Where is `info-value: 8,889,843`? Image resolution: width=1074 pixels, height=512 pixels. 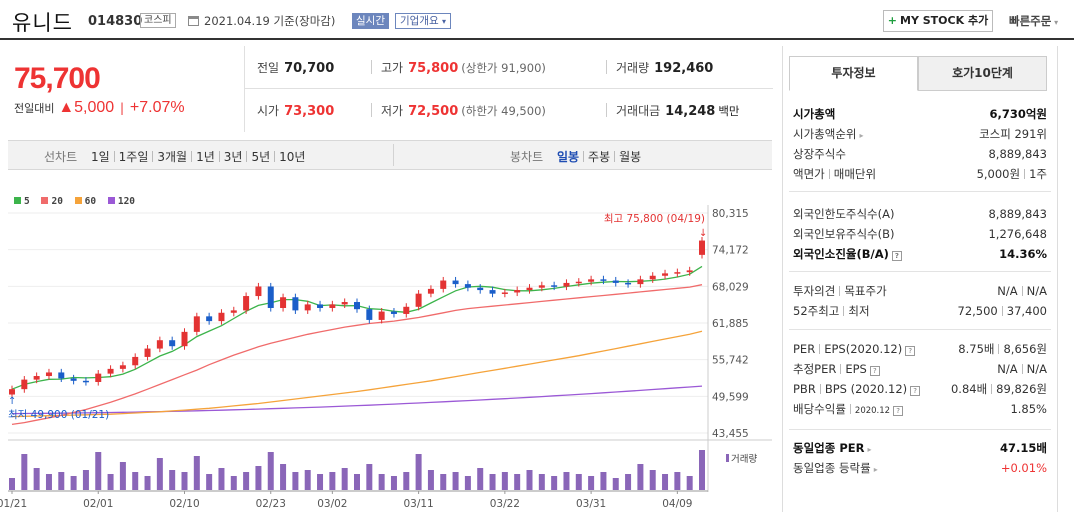 info-value: 8,889,843 is located at coordinates (1017, 154).